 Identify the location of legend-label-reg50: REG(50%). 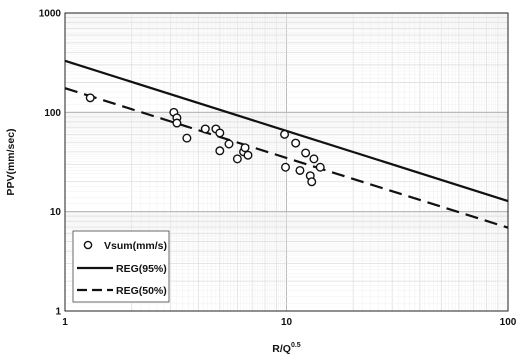
(141, 291).